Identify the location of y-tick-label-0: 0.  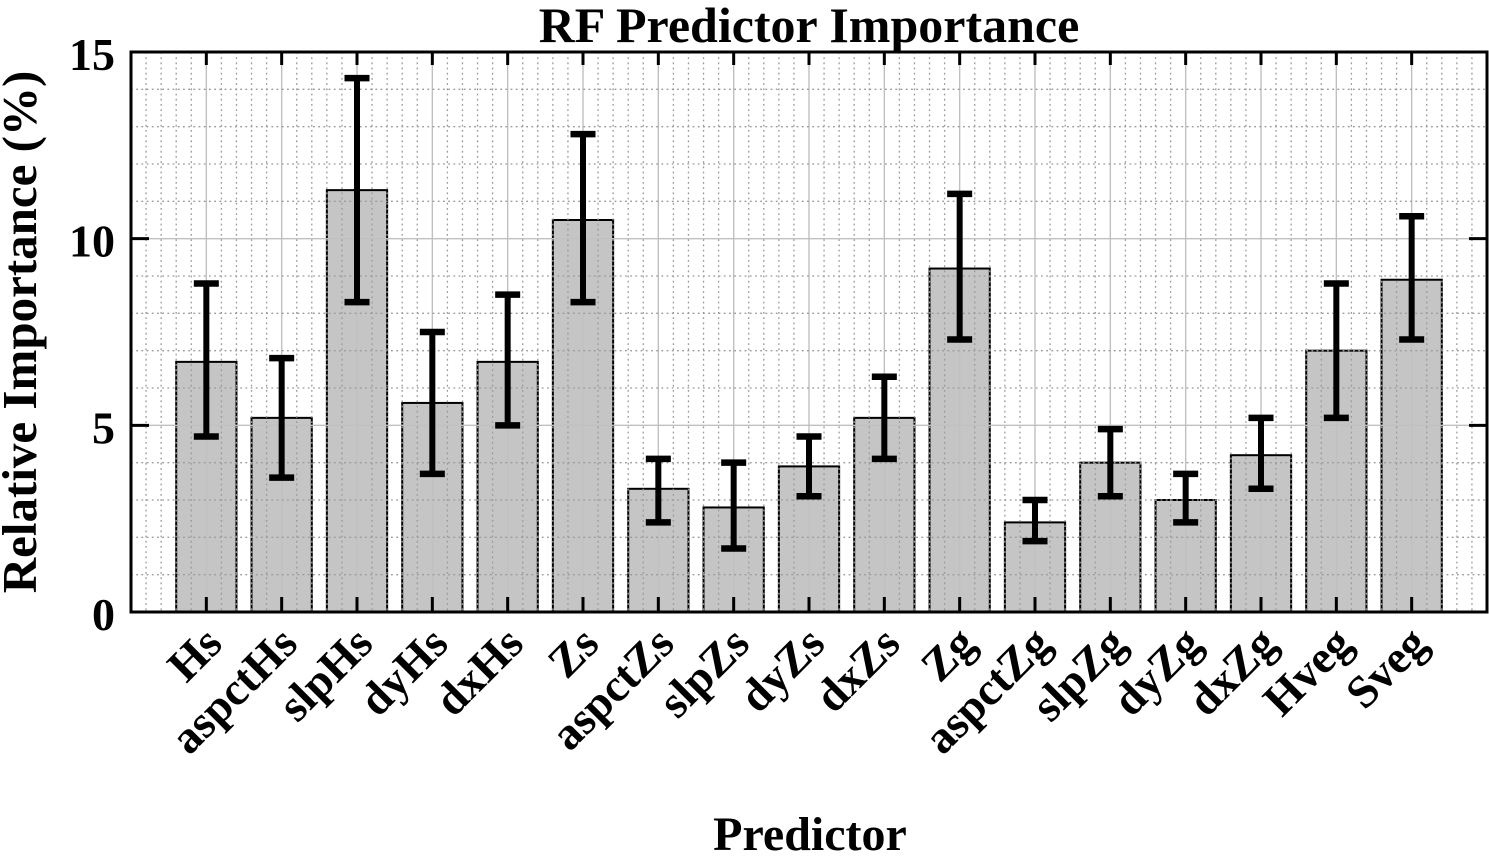
(103, 614).